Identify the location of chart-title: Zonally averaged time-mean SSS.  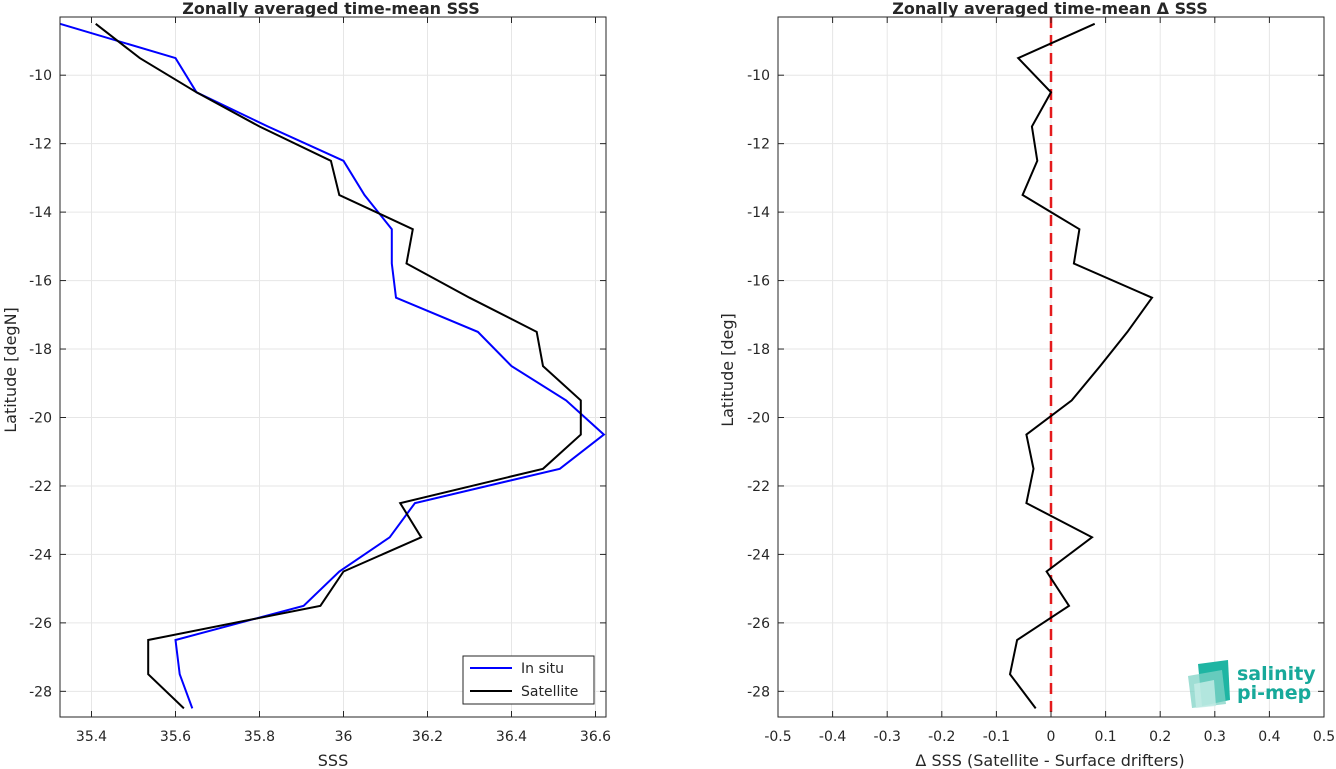
(331, 9).